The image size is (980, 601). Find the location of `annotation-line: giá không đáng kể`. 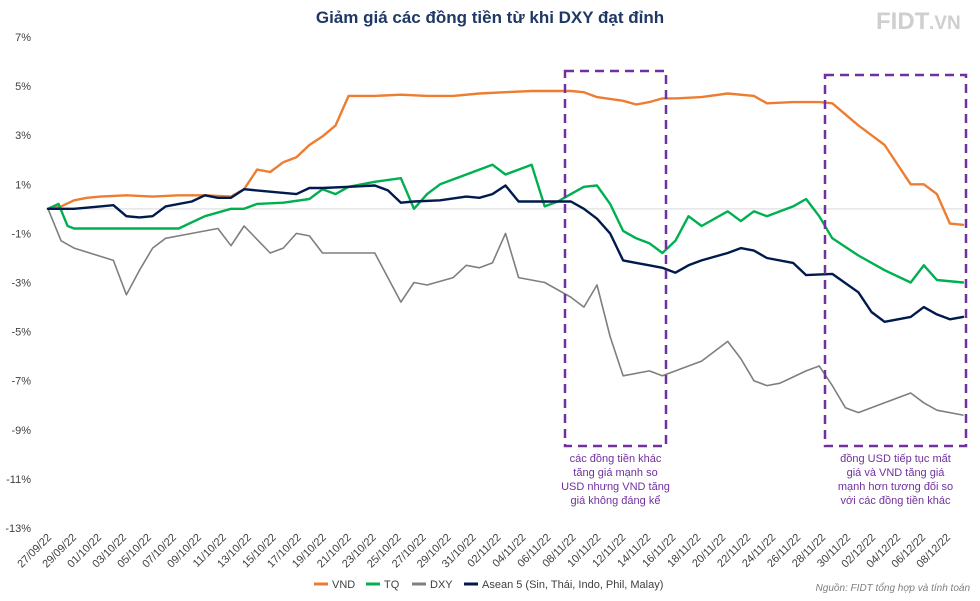

annotation-line: giá không đáng kể is located at coordinates (616, 501).